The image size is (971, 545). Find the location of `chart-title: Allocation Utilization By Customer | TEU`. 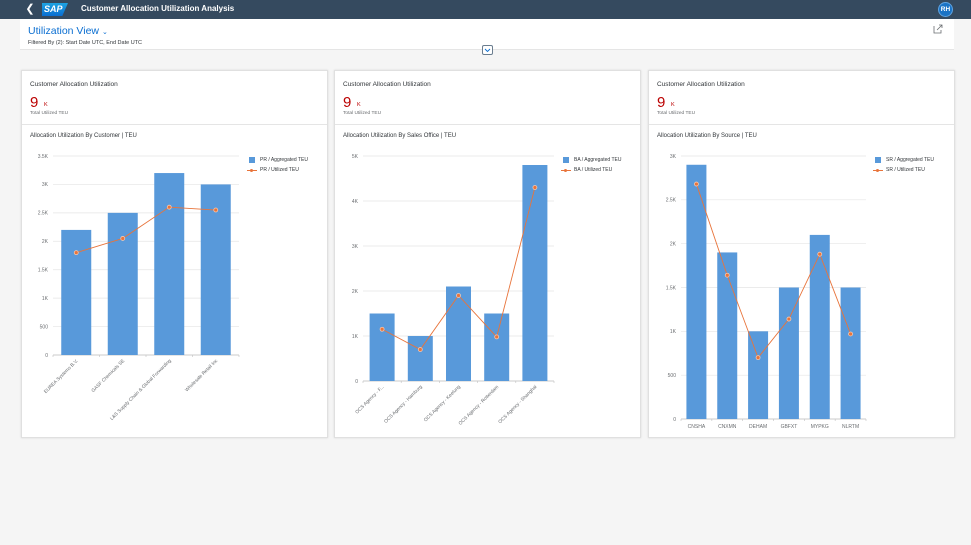

chart-title: Allocation Utilization By Customer | TEU is located at coordinates (83, 136).